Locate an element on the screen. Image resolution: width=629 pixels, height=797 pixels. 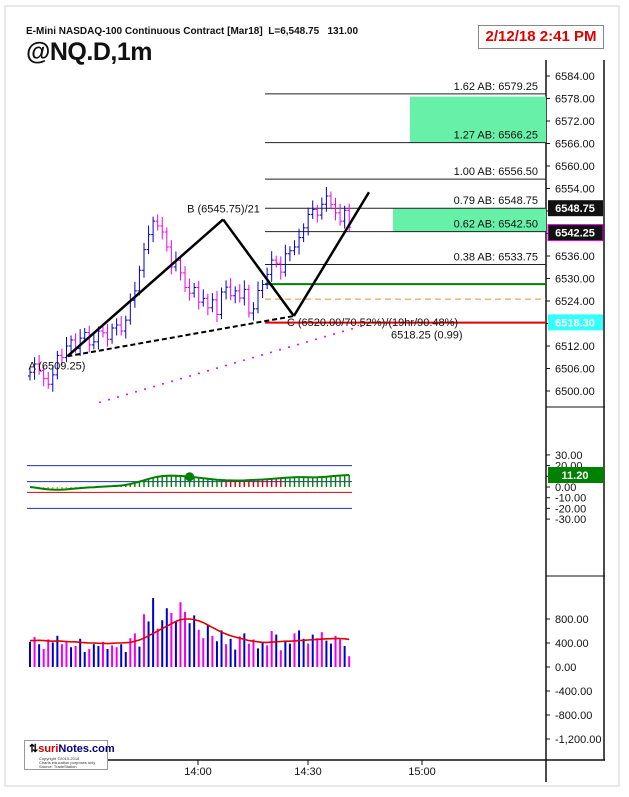
logo-arrow-icon: ⇅ is located at coordinates (34, 749).